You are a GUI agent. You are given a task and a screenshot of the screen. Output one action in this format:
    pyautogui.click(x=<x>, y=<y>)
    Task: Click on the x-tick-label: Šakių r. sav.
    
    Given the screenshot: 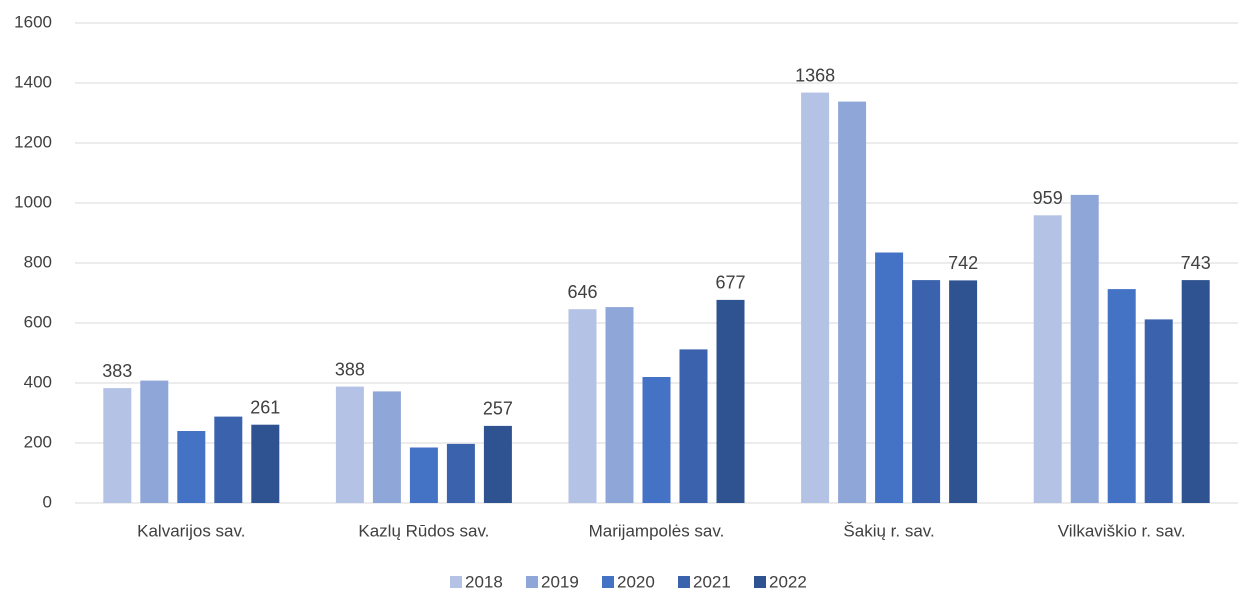 What is the action you would take?
    pyautogui.click(x=888, y=530)
    